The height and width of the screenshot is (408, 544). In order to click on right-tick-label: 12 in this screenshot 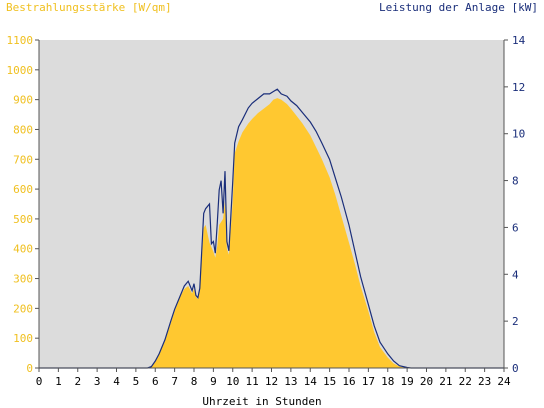, I will do `click(518, 87)`.